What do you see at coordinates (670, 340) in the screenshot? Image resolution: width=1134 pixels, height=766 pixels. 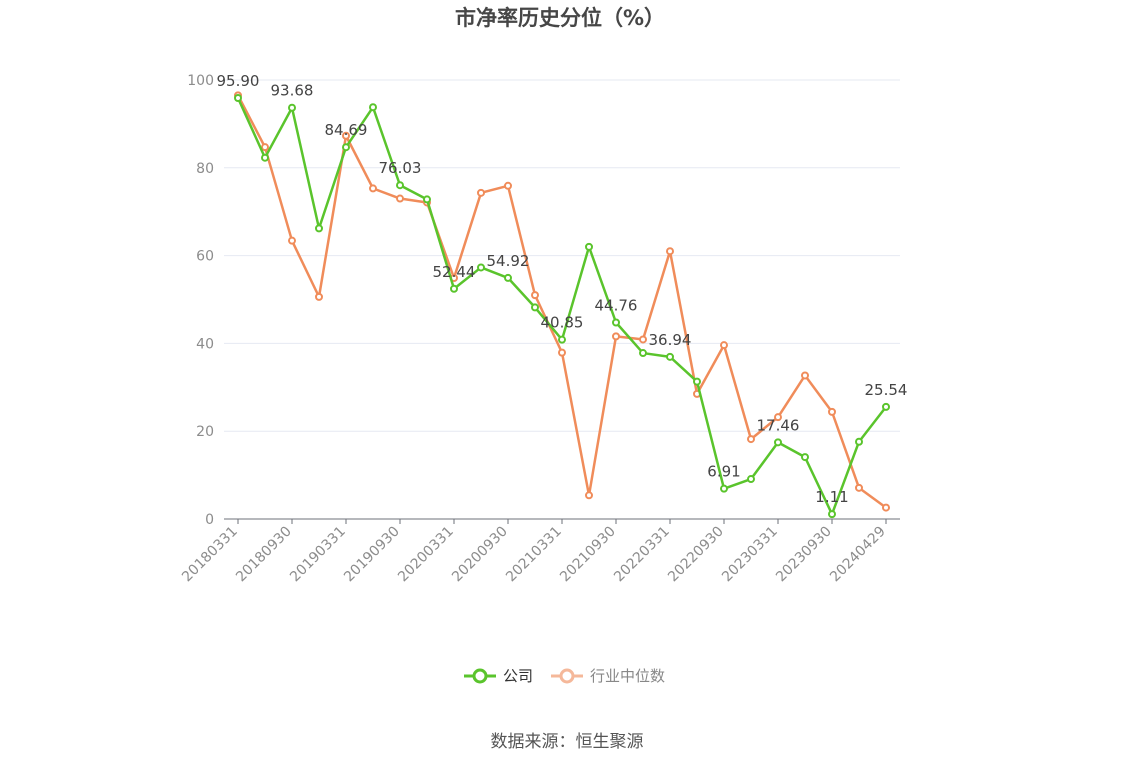 I see `data-label-16: 36.94` at bounding box center [670, 340].